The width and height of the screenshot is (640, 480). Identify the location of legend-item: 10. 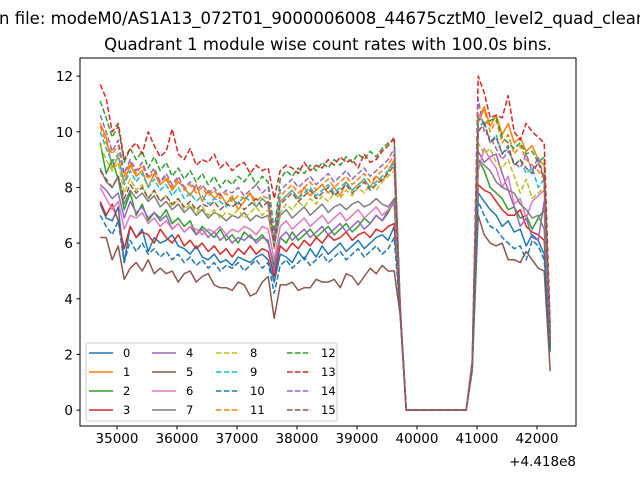
(240, 391).